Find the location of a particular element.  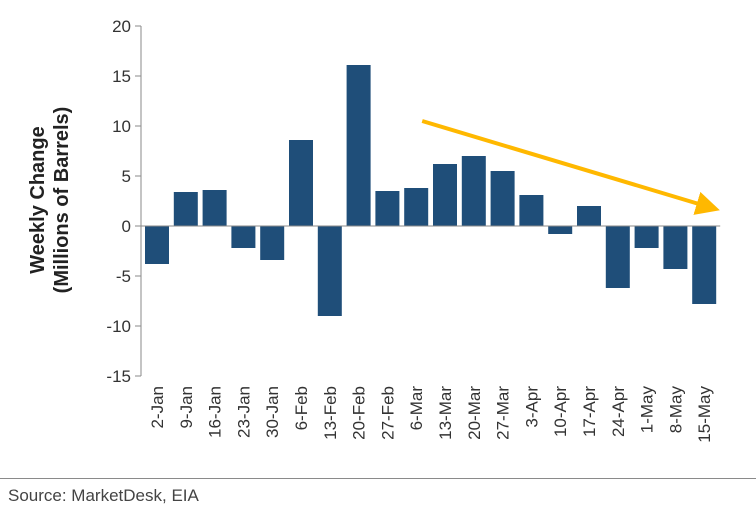

bar-30-Jan is located at coordinates (272, 243).